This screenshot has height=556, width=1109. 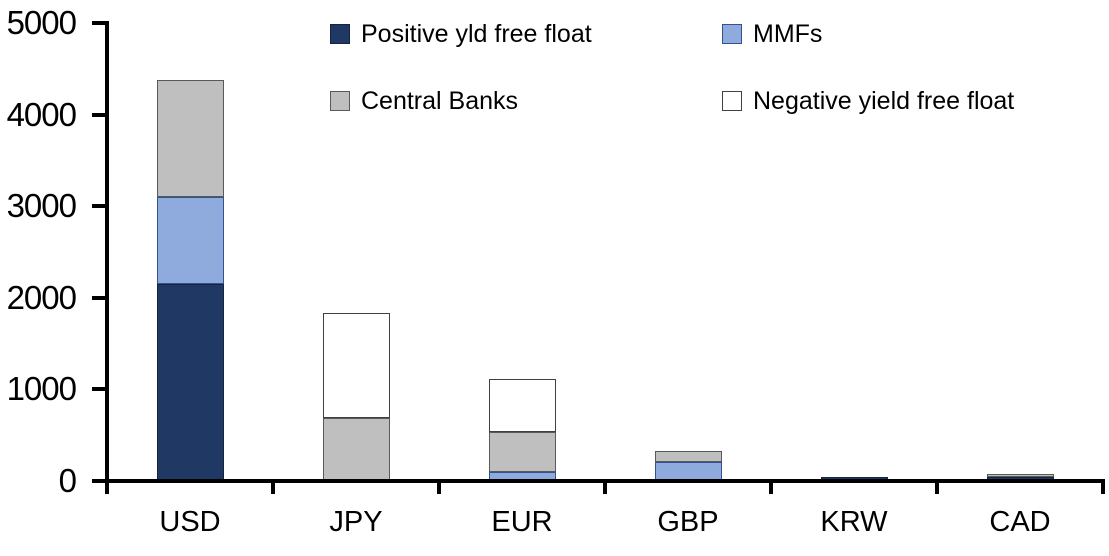 I want to click on legend-label-positive-yld-free-float: Positive yld free float, so click(x=476, y=34).